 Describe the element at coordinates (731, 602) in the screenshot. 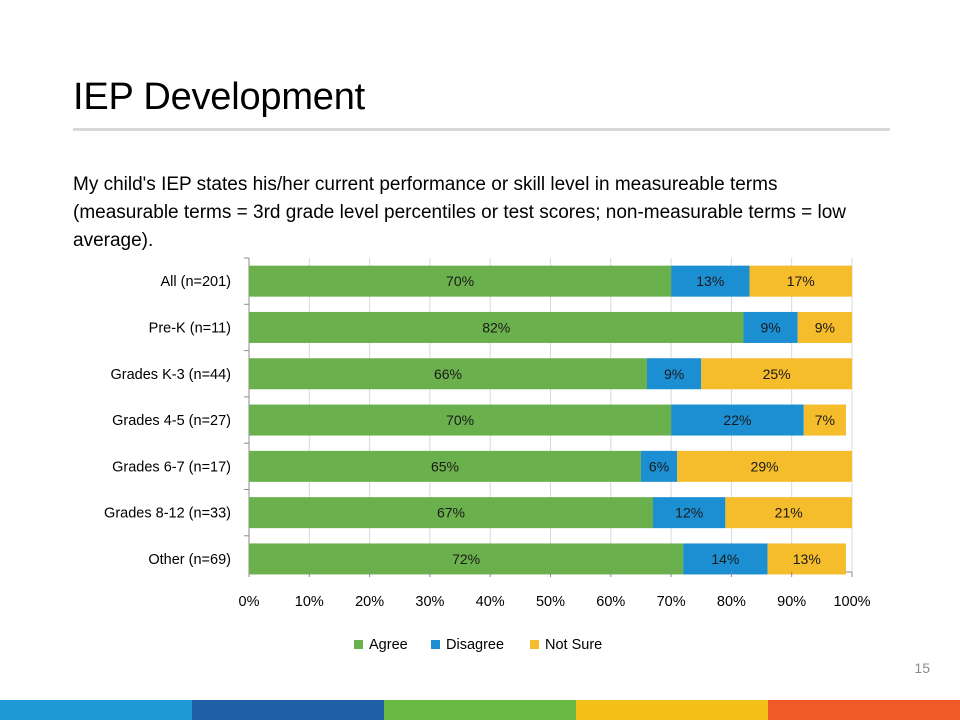

I see `x-tick-label: 80%` at that location.